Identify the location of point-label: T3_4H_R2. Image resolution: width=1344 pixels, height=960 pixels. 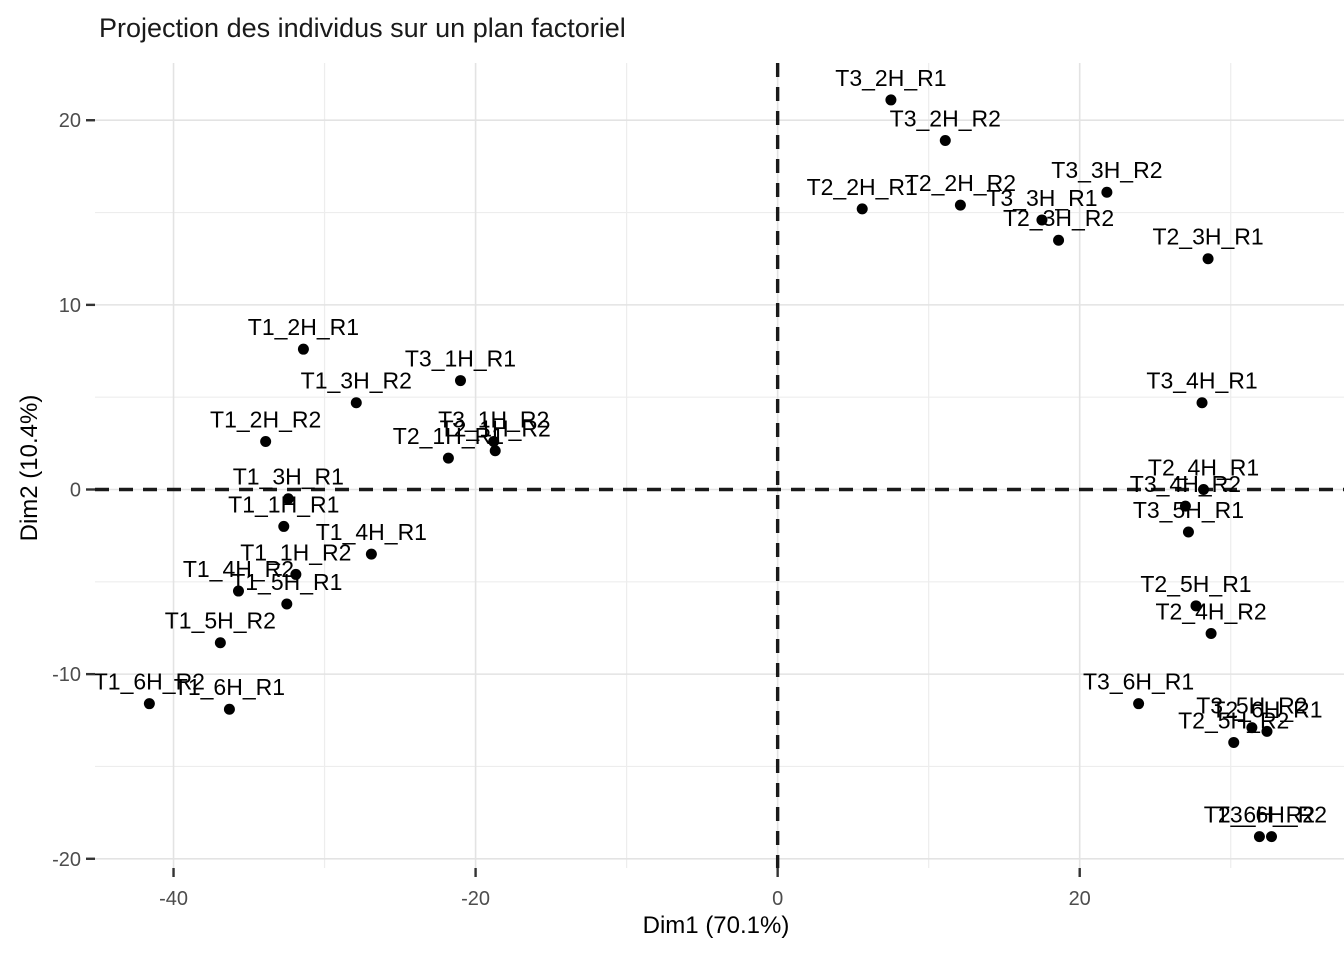
(1185, 484).